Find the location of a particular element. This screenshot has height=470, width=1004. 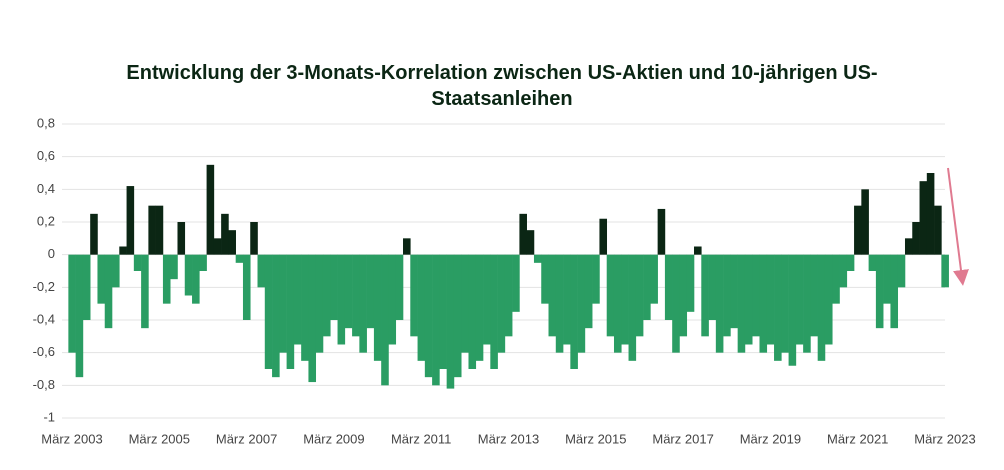

x-tick-label: März 2013 is located at coordinates (508, 438).